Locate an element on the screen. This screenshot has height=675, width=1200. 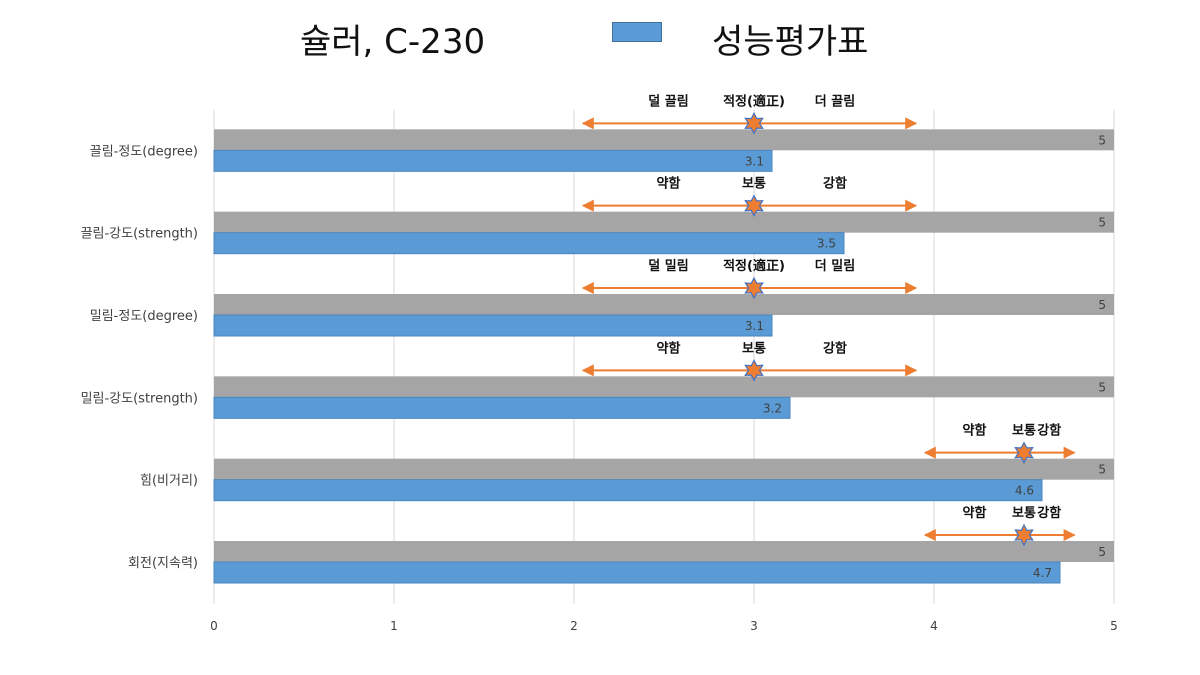
x-tick-label: 0 is located at coordinates (214, 626).